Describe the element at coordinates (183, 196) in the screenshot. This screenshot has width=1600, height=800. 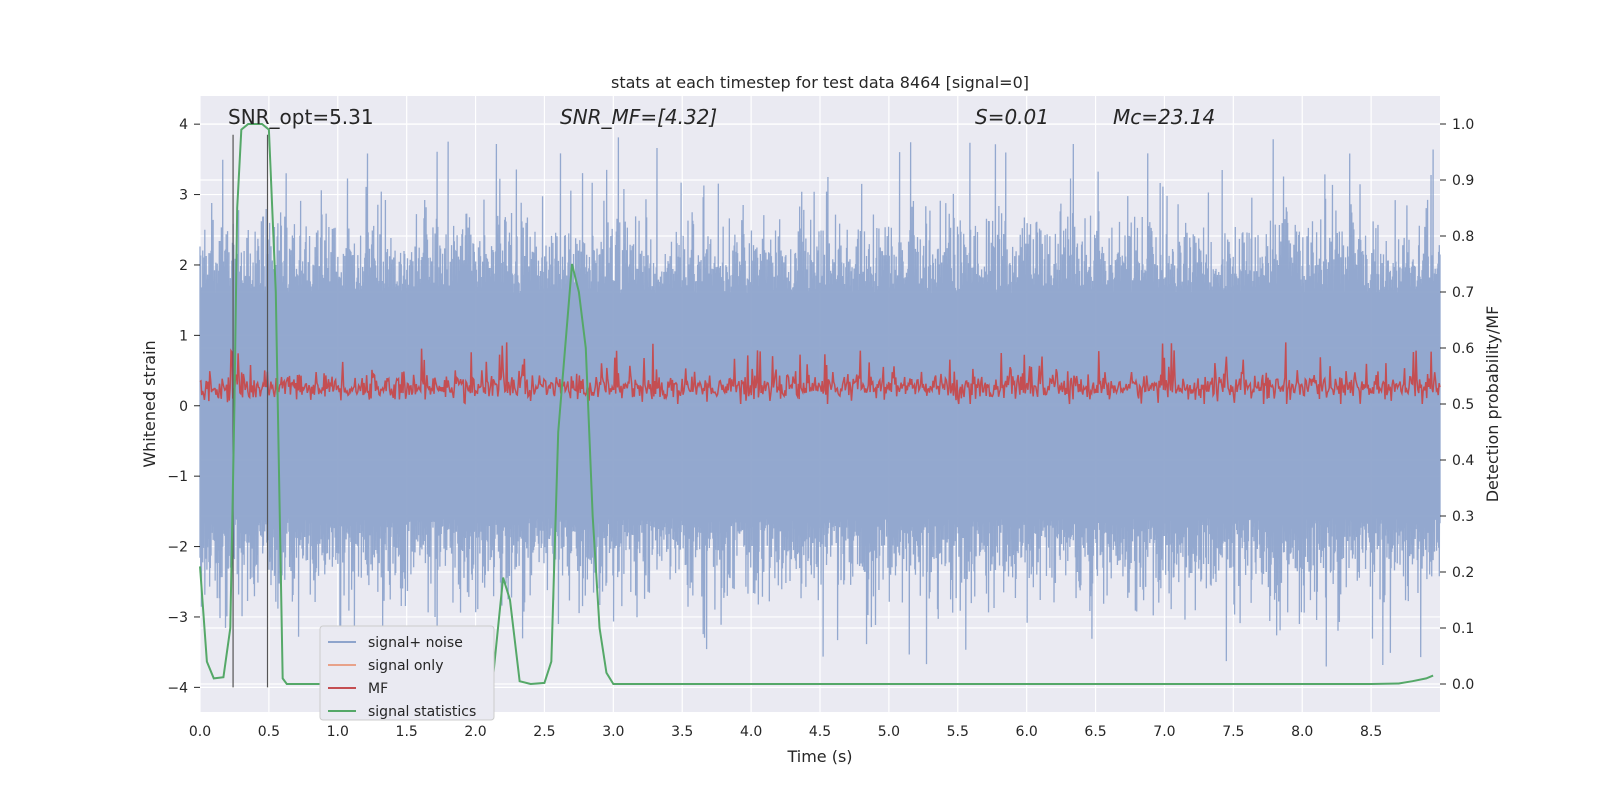
I see `y-tick-label: 3` at that location.